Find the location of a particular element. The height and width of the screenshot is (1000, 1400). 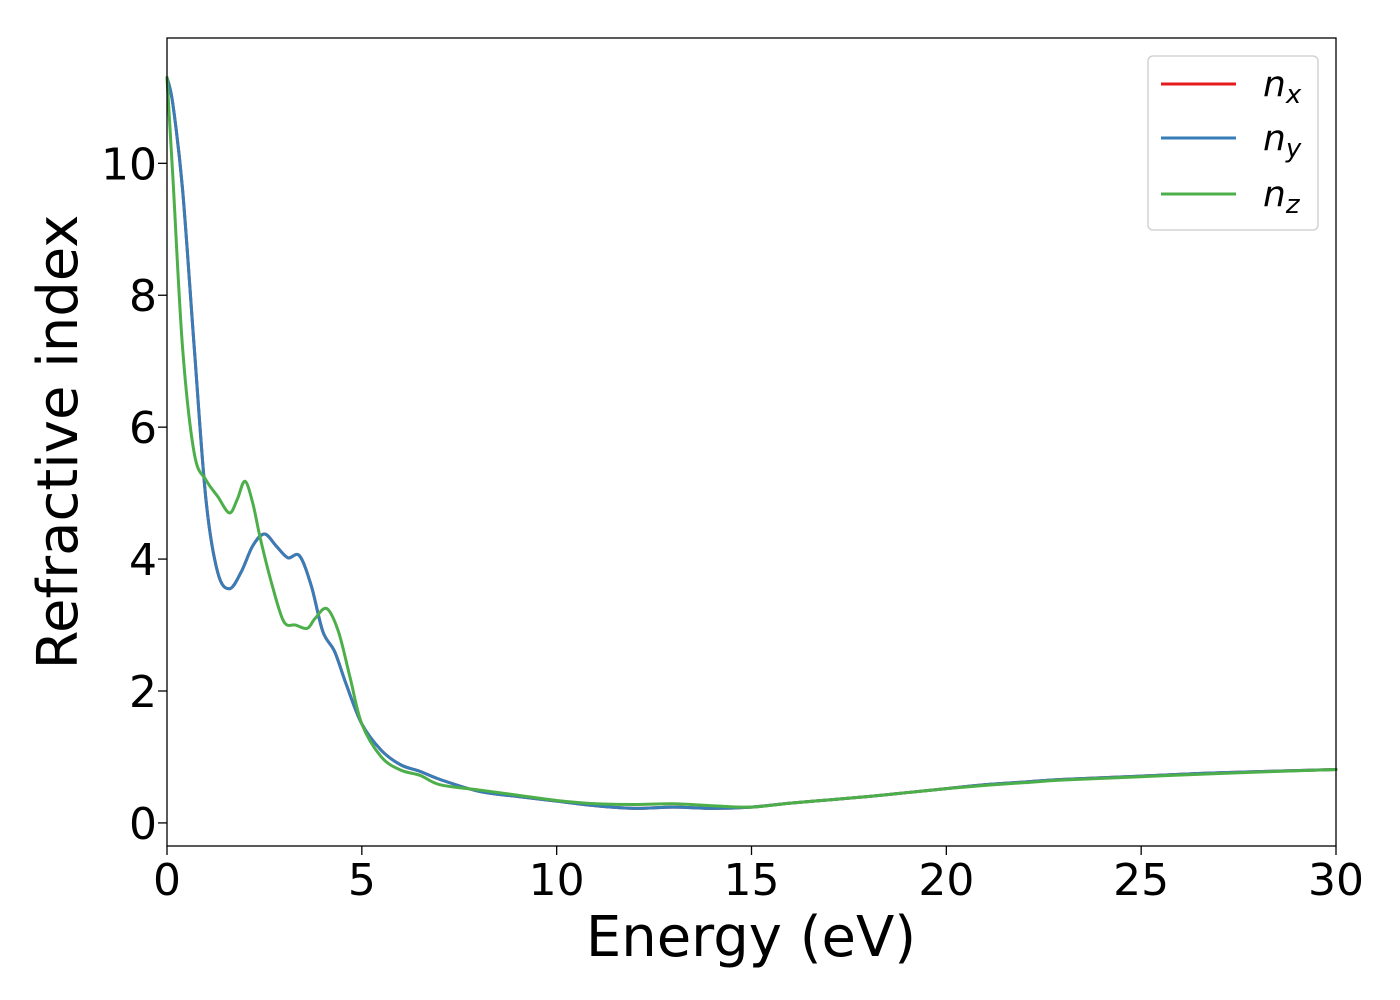

x-tick-label: 0 is located at coordinates (167, 880).